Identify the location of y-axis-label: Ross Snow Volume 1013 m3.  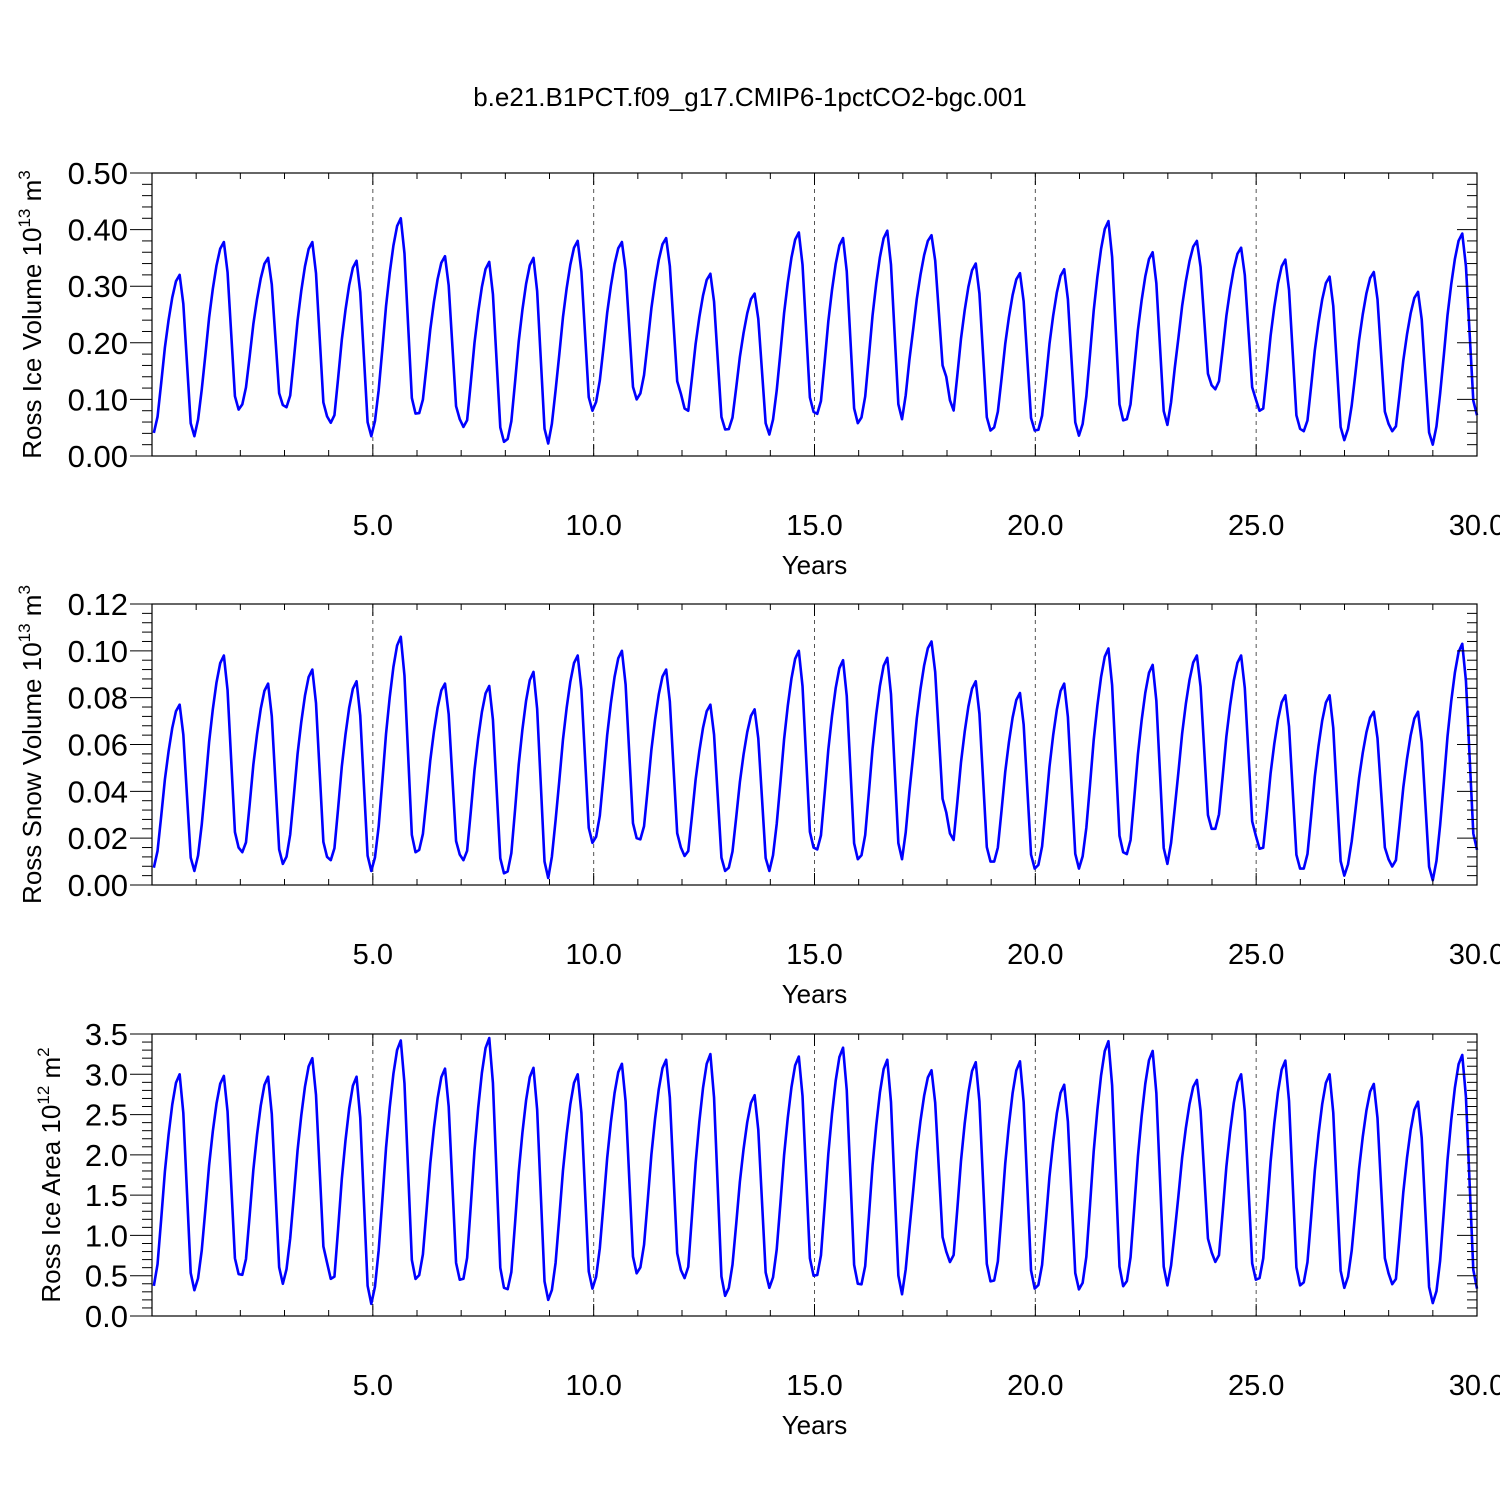
(31, 744).